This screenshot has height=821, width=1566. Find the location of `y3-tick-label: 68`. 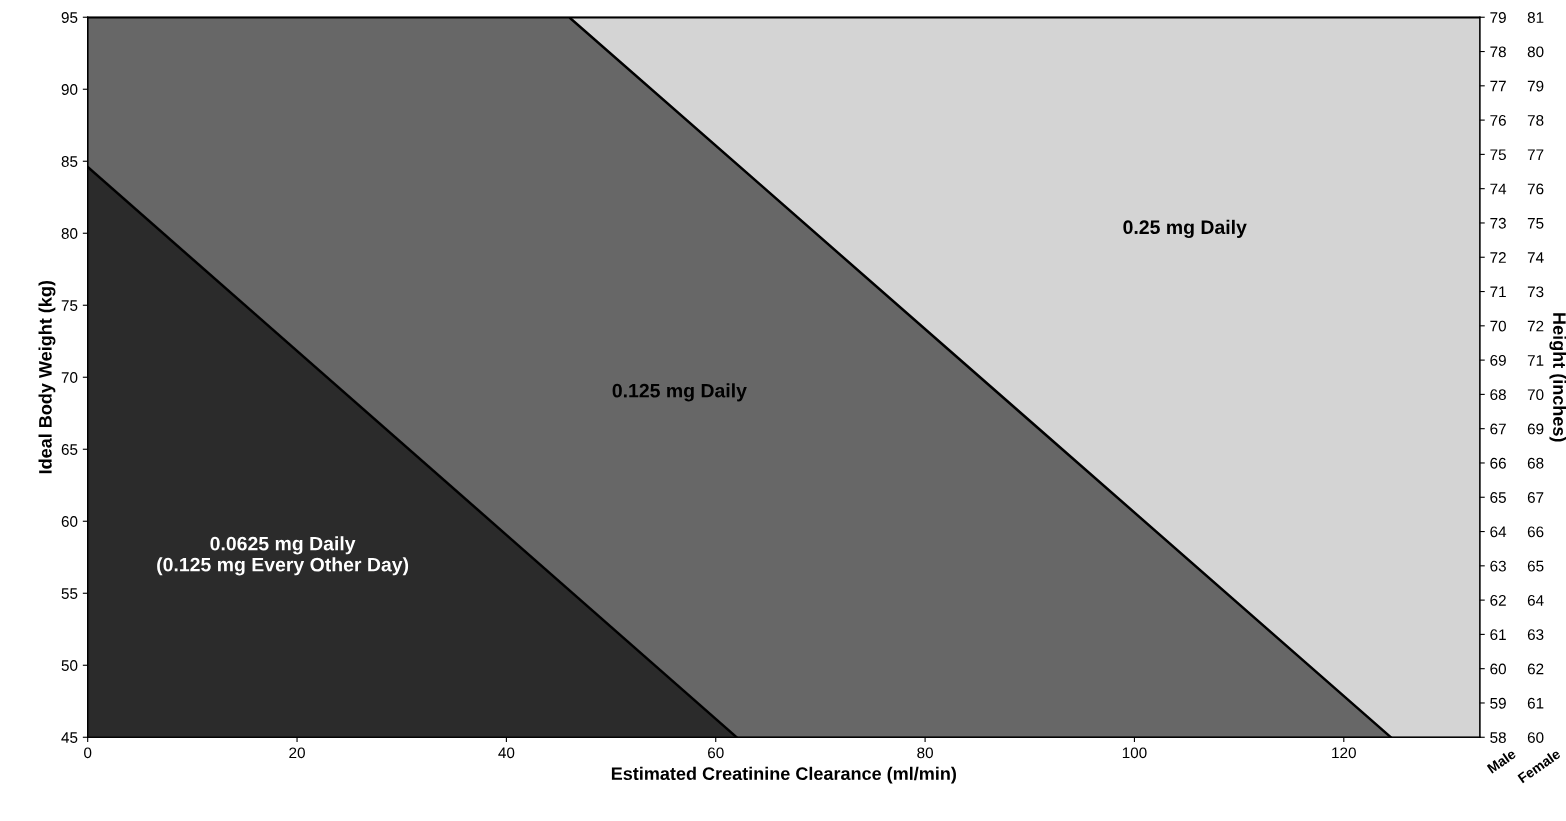

y3-tick-label: 68 is located at coordinates (1535, 463).